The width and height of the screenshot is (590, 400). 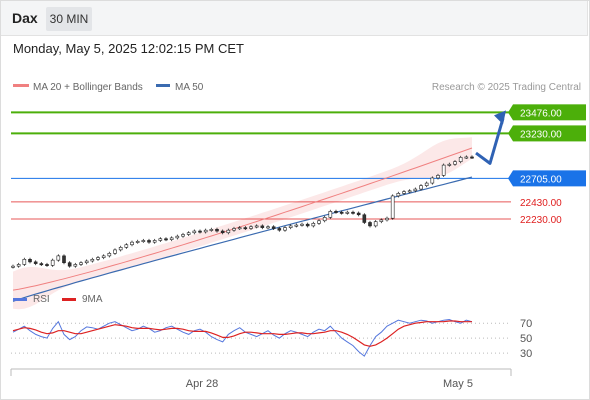 I want to click on level-tag-label-pivot: 23230.00, so click(x=541, y=134).